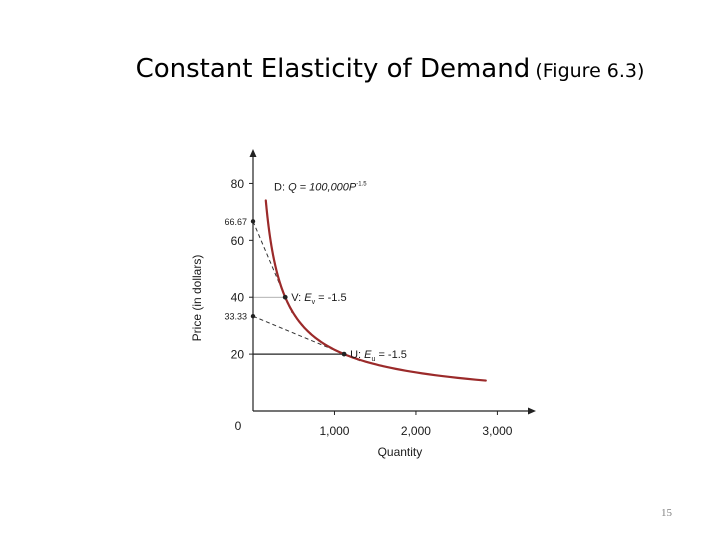  I want to click on y-tick-label: 20, so click(238, 355).